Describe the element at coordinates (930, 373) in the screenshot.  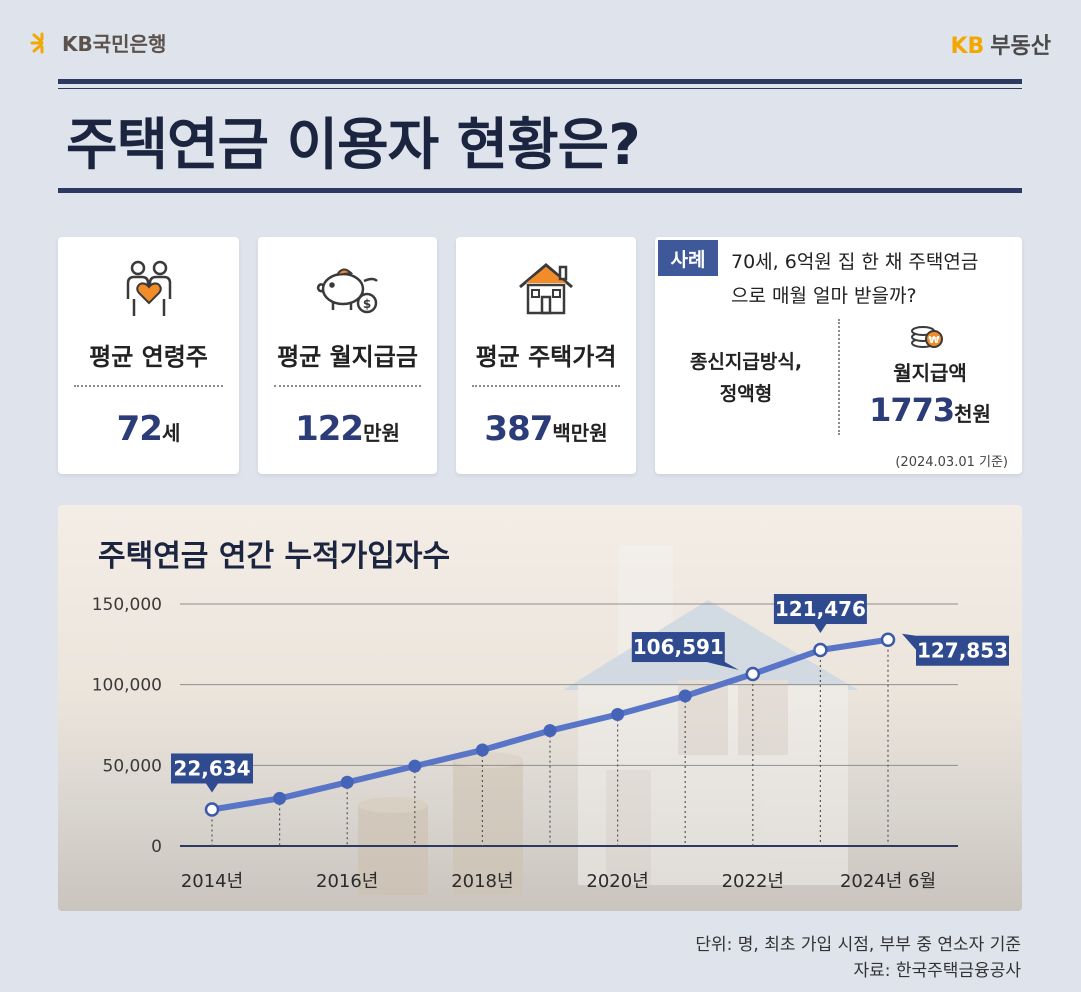
I see `monthly-amount-label: 월지급액` at that location.